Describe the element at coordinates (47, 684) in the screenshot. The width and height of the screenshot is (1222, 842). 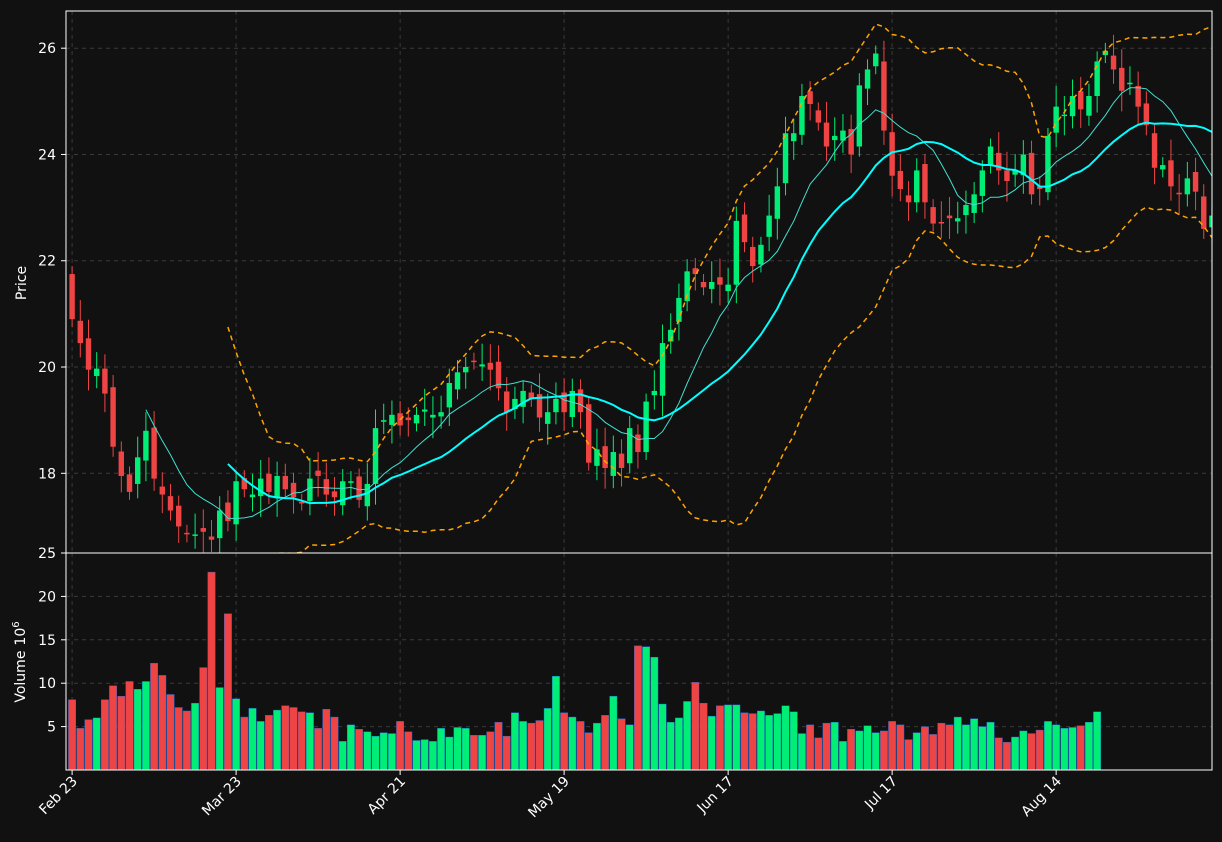
I see `volume-tick-label: 10` at that location.